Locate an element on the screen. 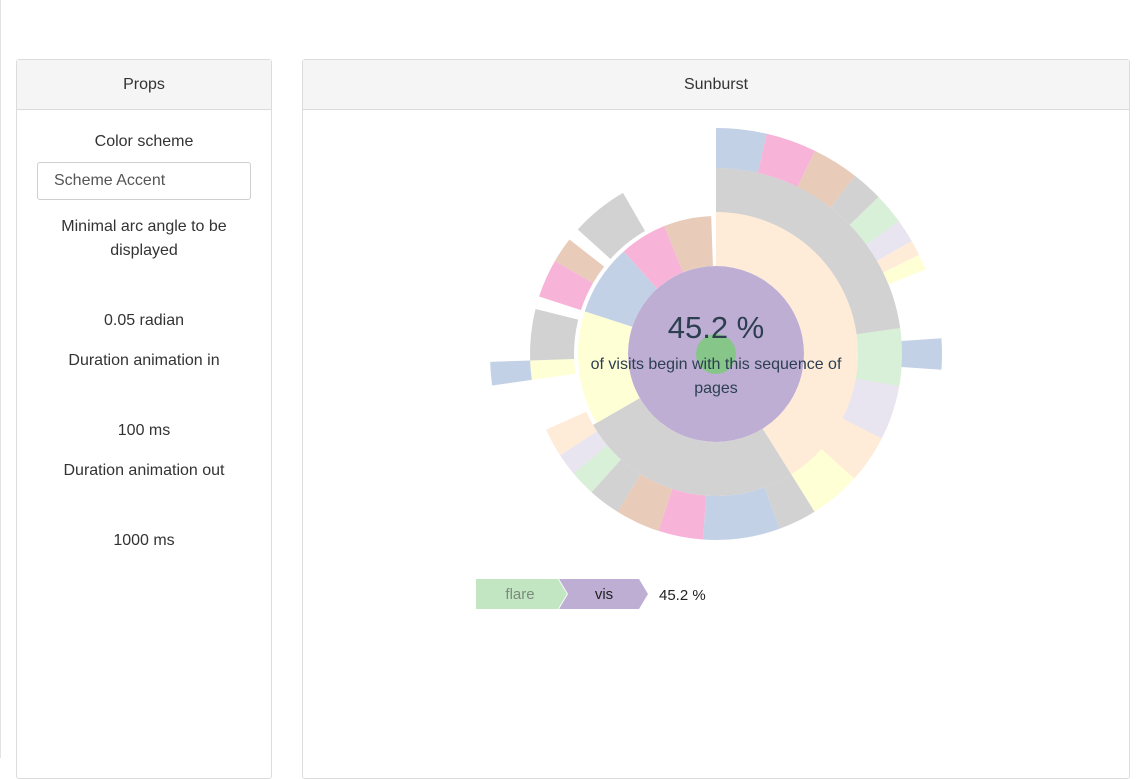 This screenshot has height=779, width=1144. center-root-dot is located at coordinates (716, 354).